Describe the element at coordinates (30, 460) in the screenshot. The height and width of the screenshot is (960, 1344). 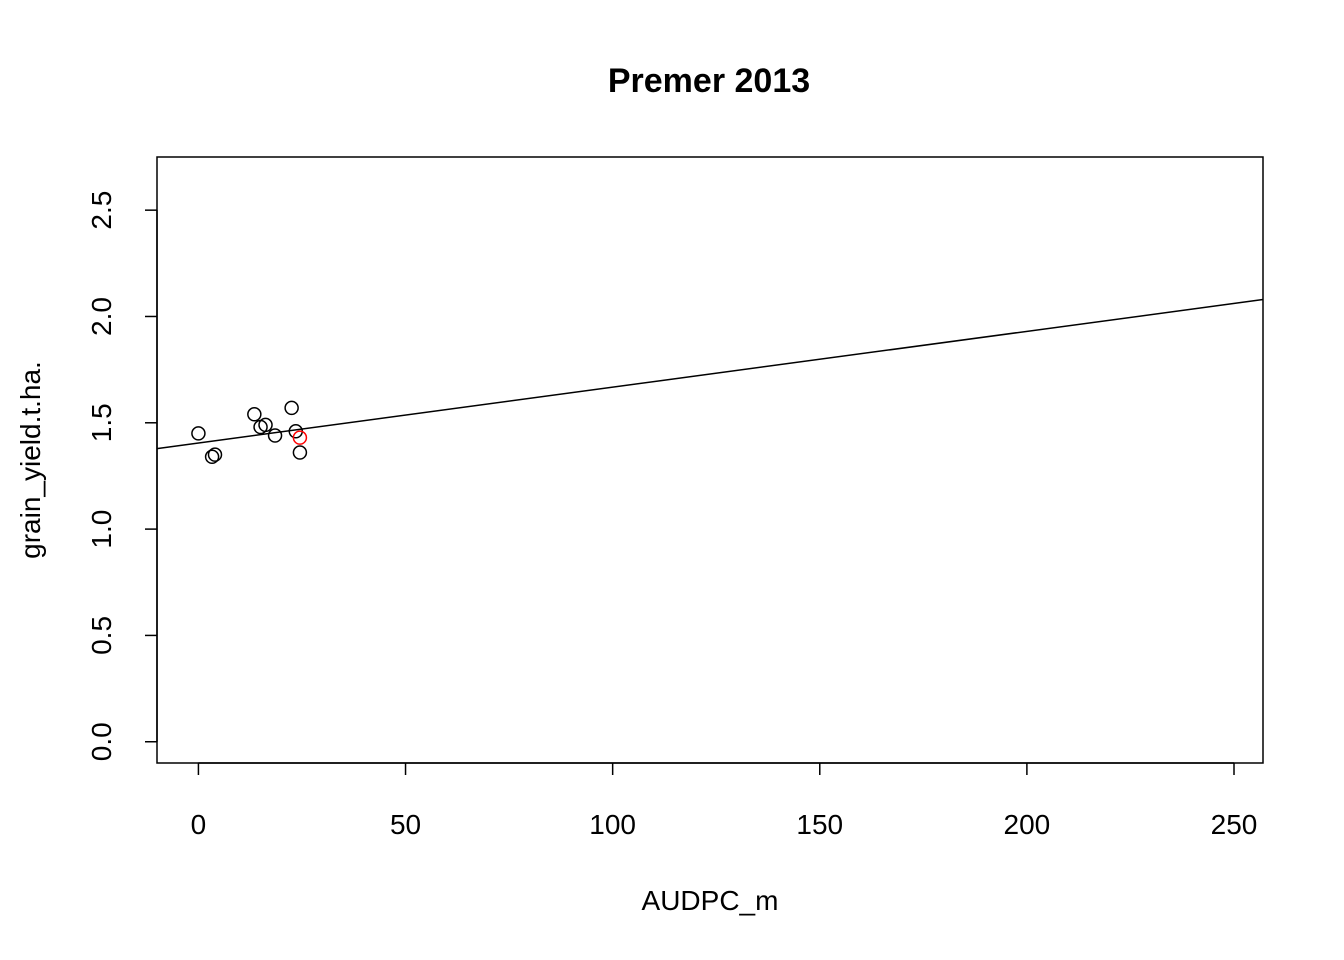
I see `y-axis-label: grain_yield.t.ha.` at that location.